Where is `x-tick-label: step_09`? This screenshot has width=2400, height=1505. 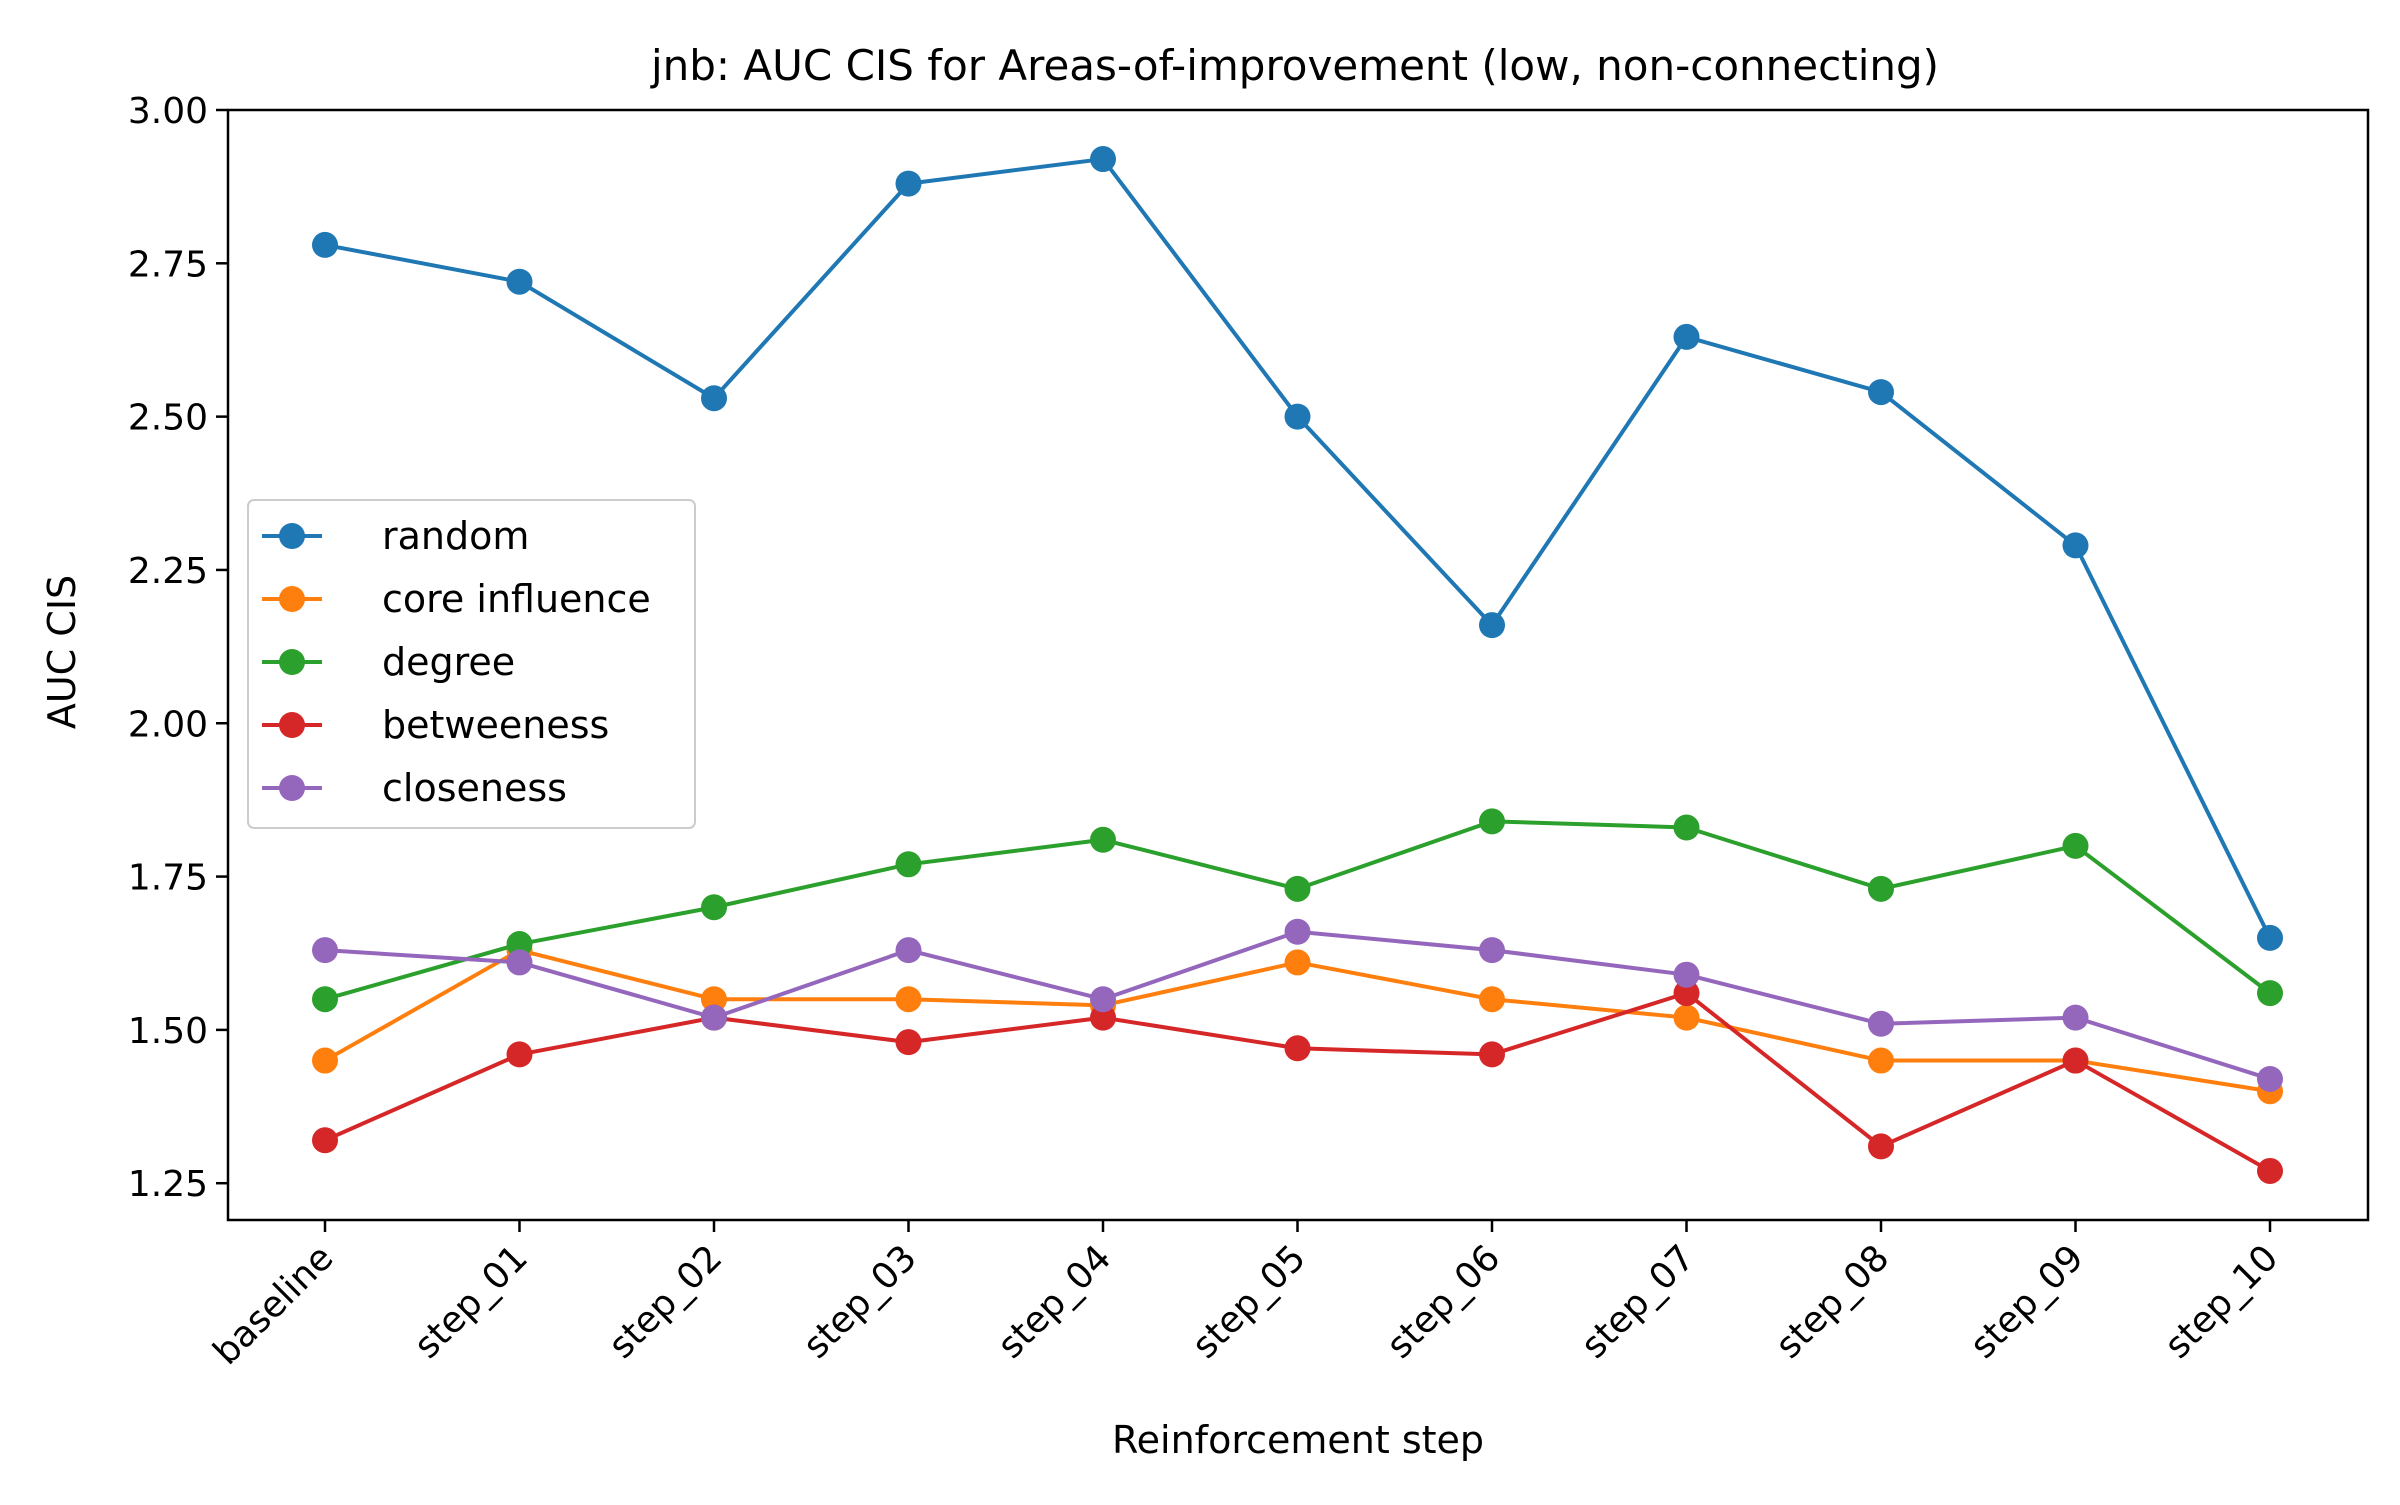
x-tick-label: step_09 is located at coordinates (2027, 1301).